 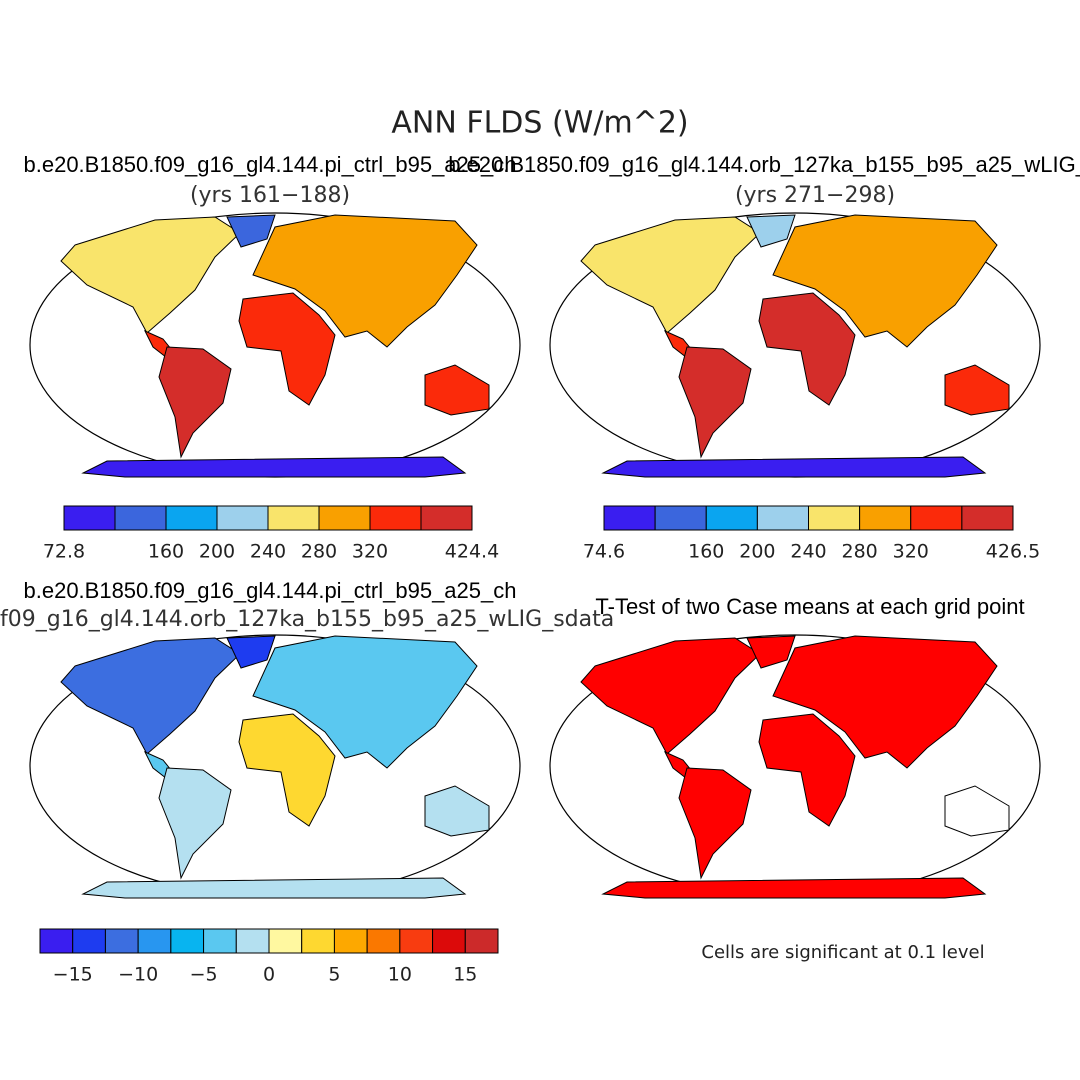 What do you see at coordinates (465, 975) in the screenshot?
I see `colorbar-tick-label: 15` at bounding box center [465, 975].